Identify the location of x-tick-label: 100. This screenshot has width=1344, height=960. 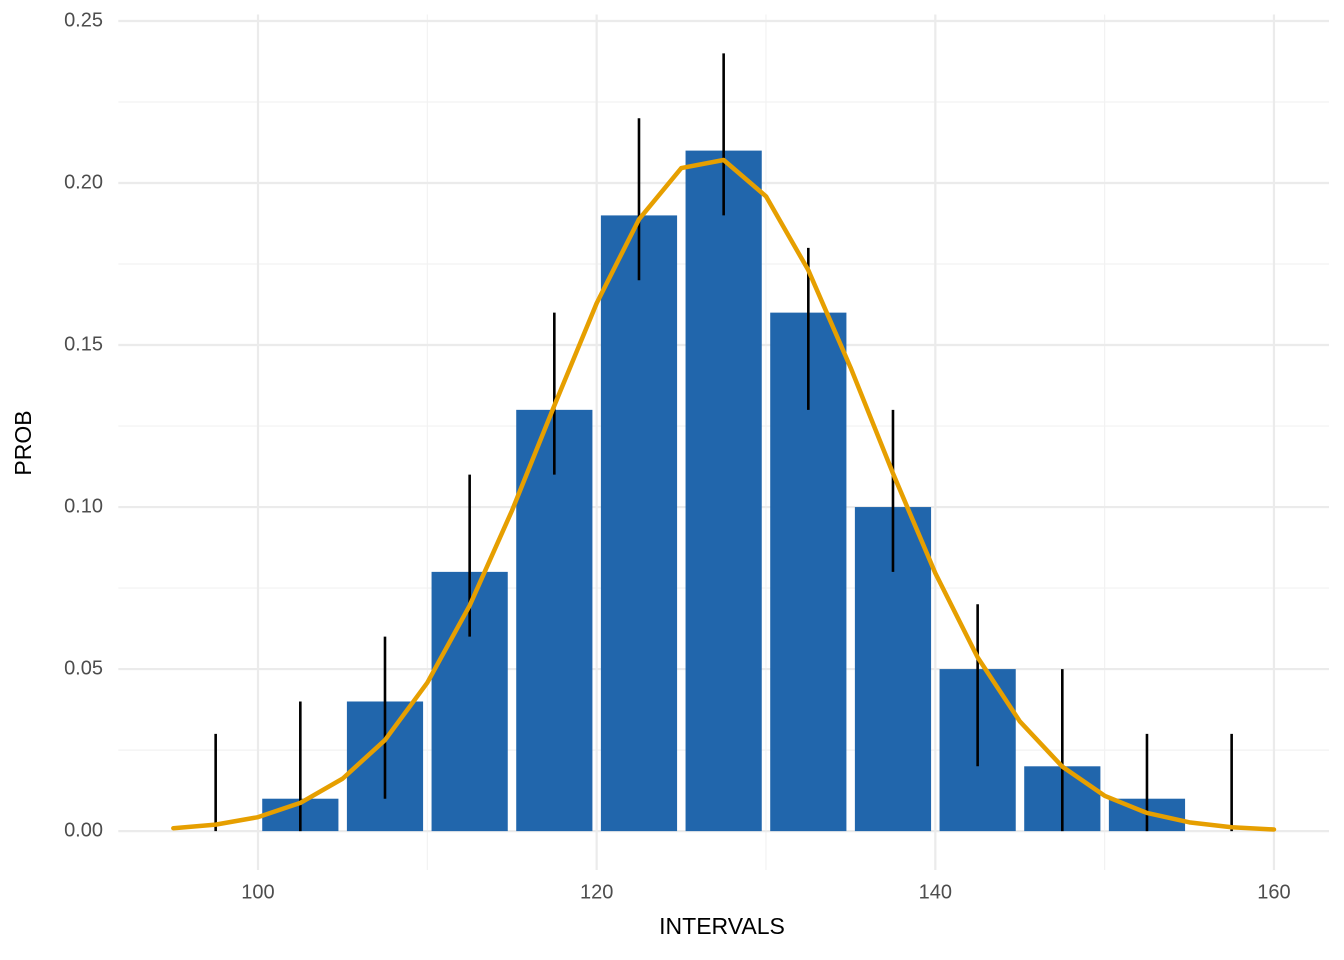
(257, 892).